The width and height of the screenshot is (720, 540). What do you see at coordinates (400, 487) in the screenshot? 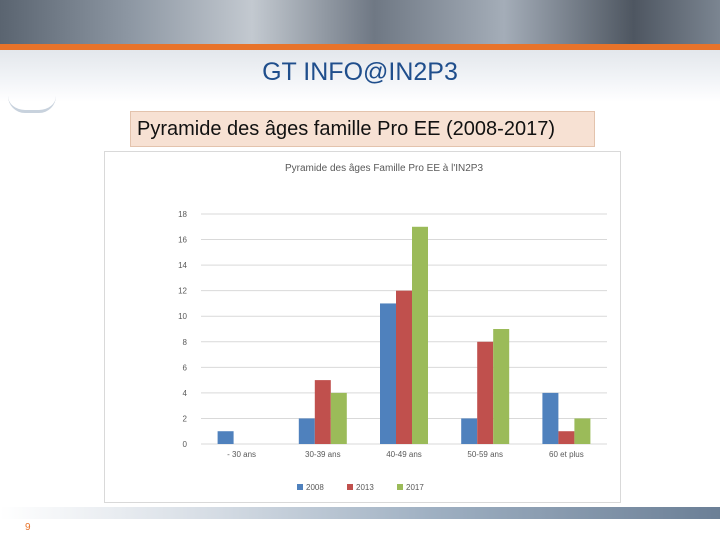
I see `legend-swatch-2017` at bounding box center [400, 487].